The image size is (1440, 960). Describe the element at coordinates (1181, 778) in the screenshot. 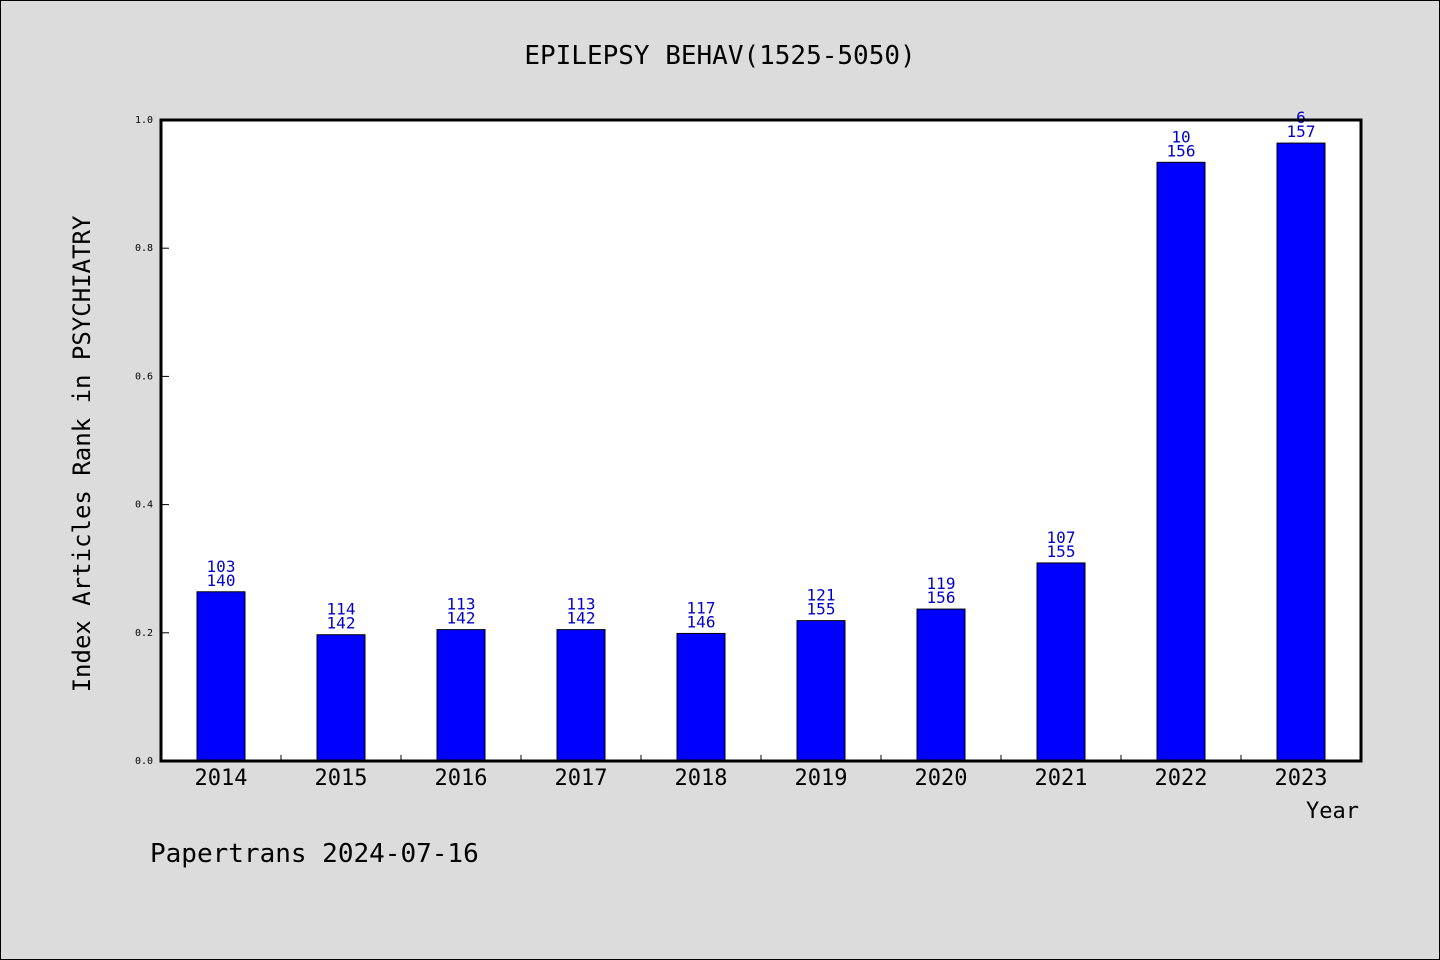

I see `x-tick-label-2022: 2022` at that location.